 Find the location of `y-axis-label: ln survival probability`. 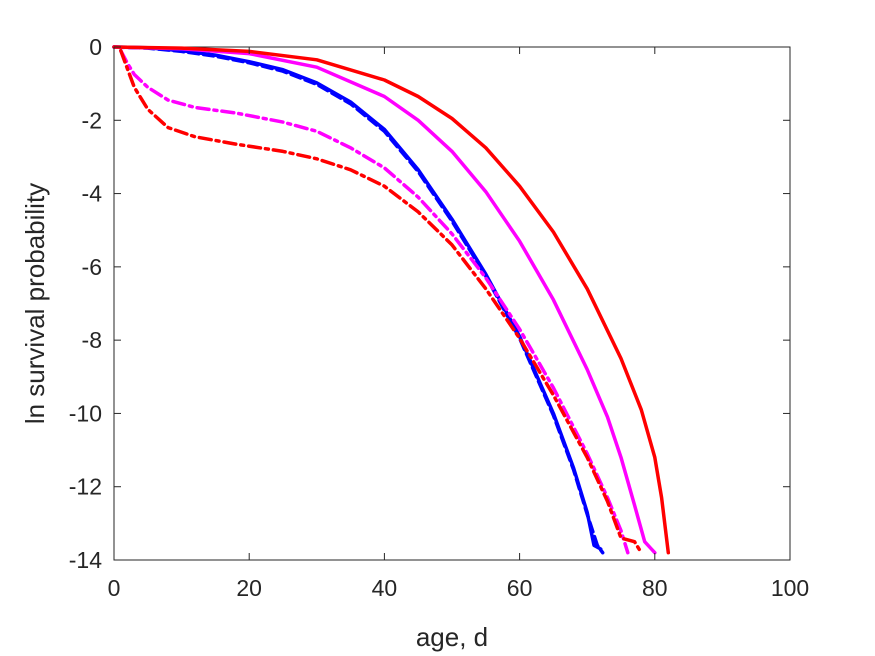

y-axis-label: ln survival probability is located at coordinates (35, 303).